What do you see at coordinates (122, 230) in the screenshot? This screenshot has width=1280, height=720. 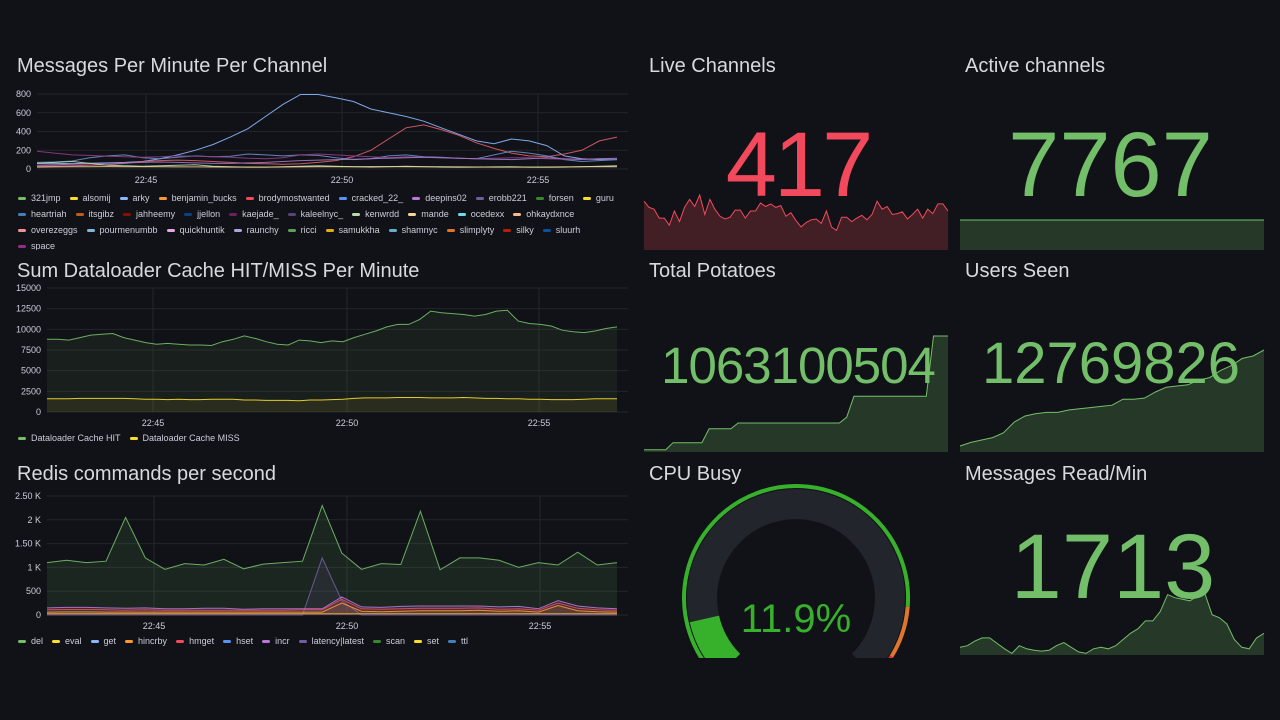 I see `legend-item: pourmenumbb` at bounding box center [122, 230].